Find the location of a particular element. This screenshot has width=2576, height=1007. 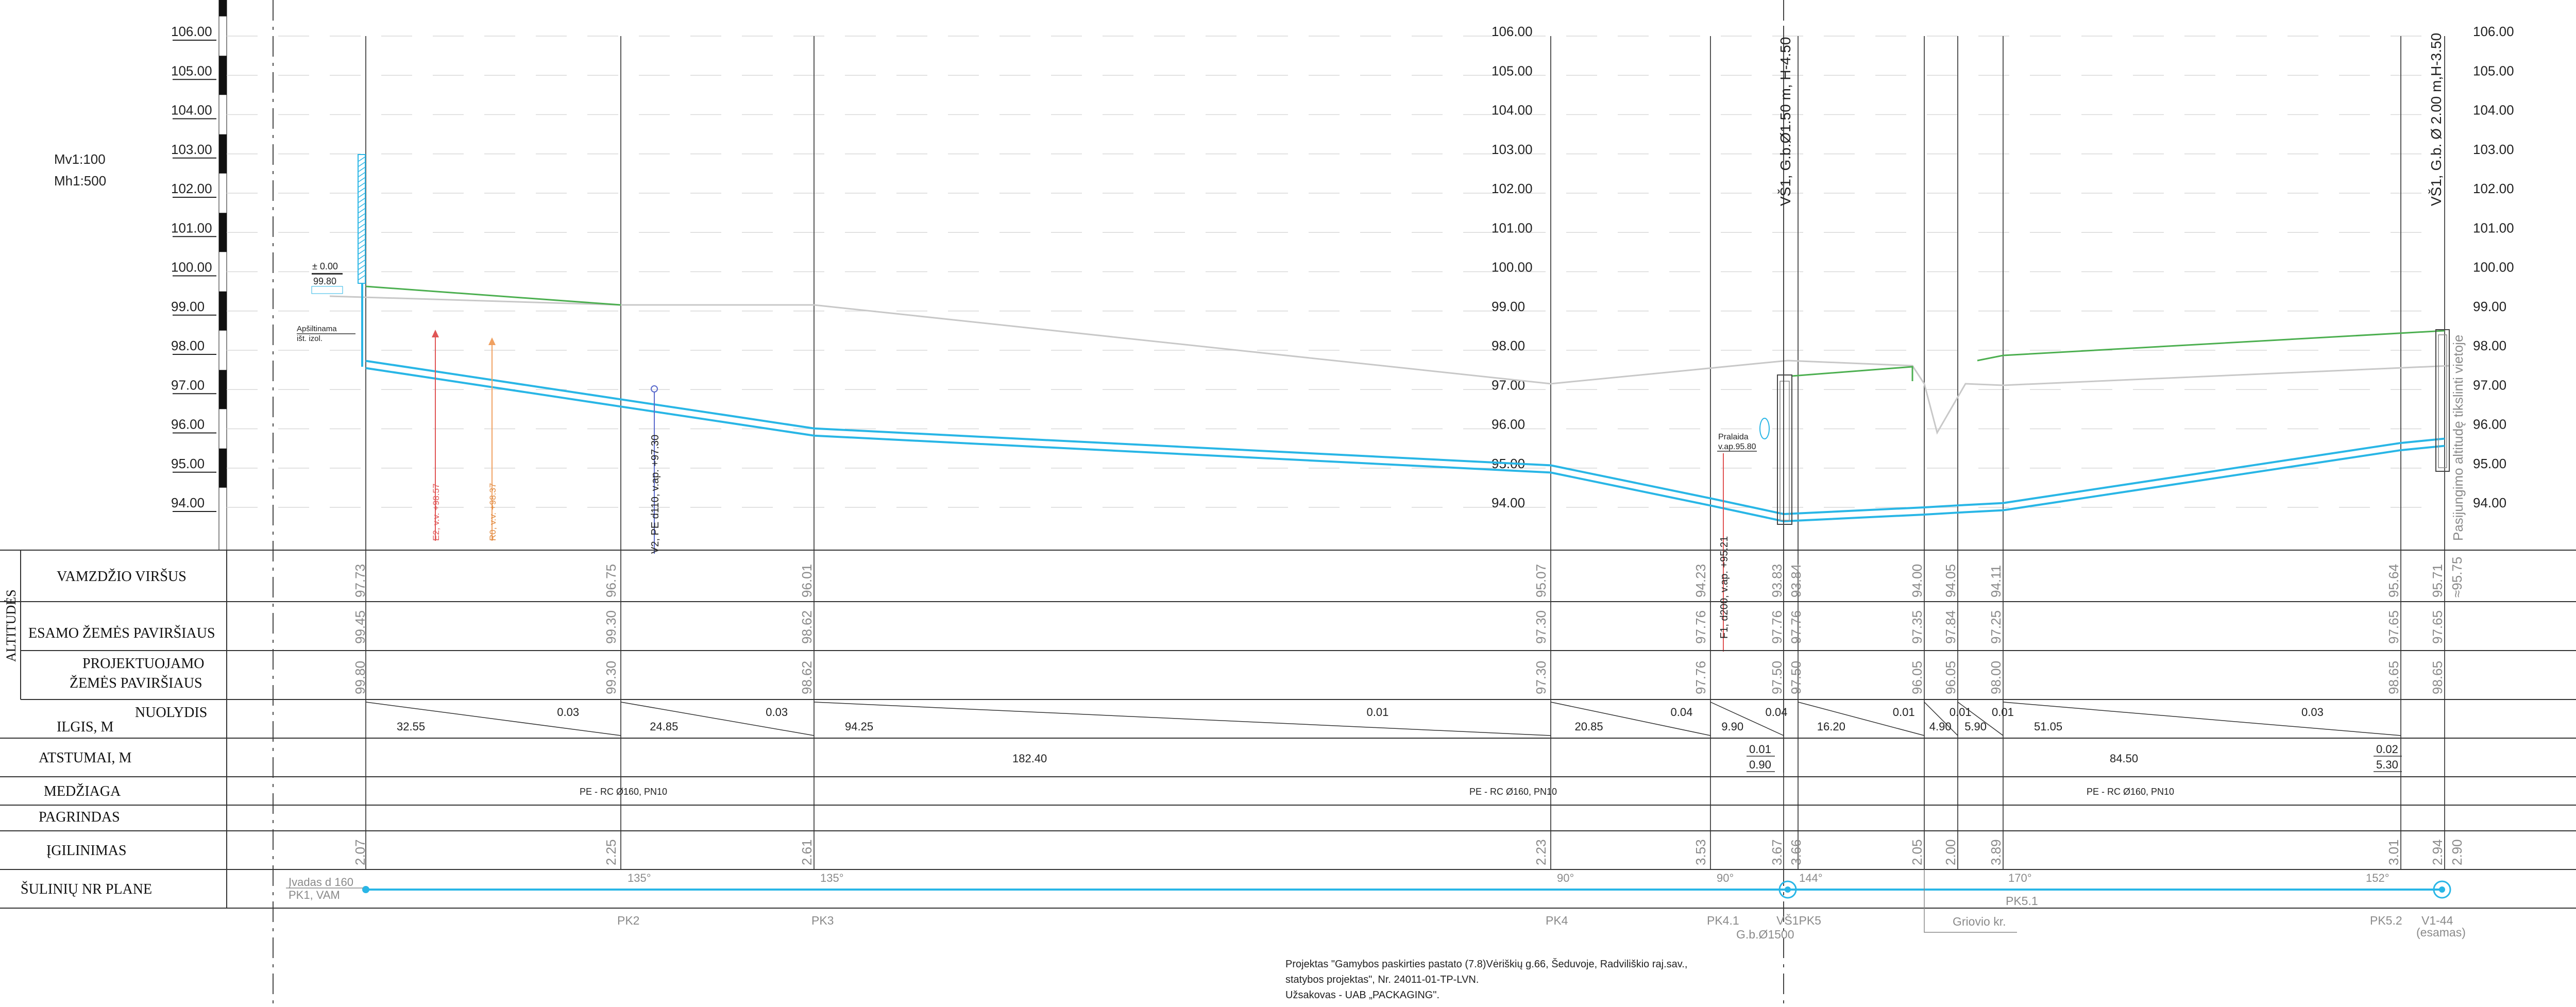

length-value: 94.25 is located at coordinates (859, 726).